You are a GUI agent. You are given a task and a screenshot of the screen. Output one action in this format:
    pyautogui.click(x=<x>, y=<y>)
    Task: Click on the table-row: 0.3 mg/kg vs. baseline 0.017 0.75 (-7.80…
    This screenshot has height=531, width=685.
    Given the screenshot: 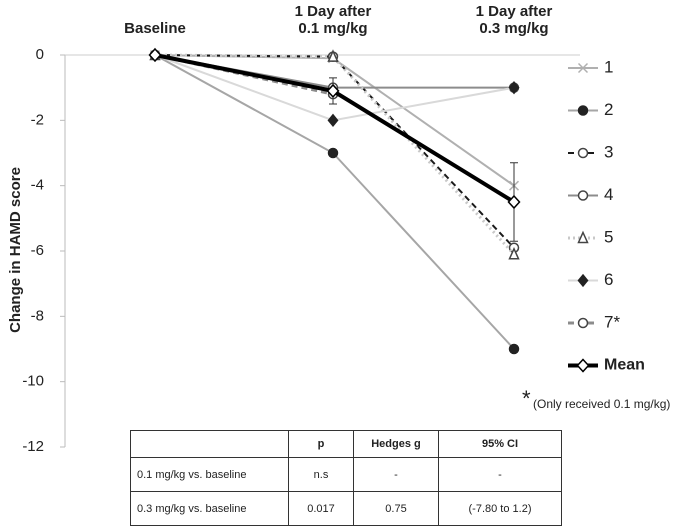 What is the action you would take?
    pyautogui.click(x=346, y=508)
    